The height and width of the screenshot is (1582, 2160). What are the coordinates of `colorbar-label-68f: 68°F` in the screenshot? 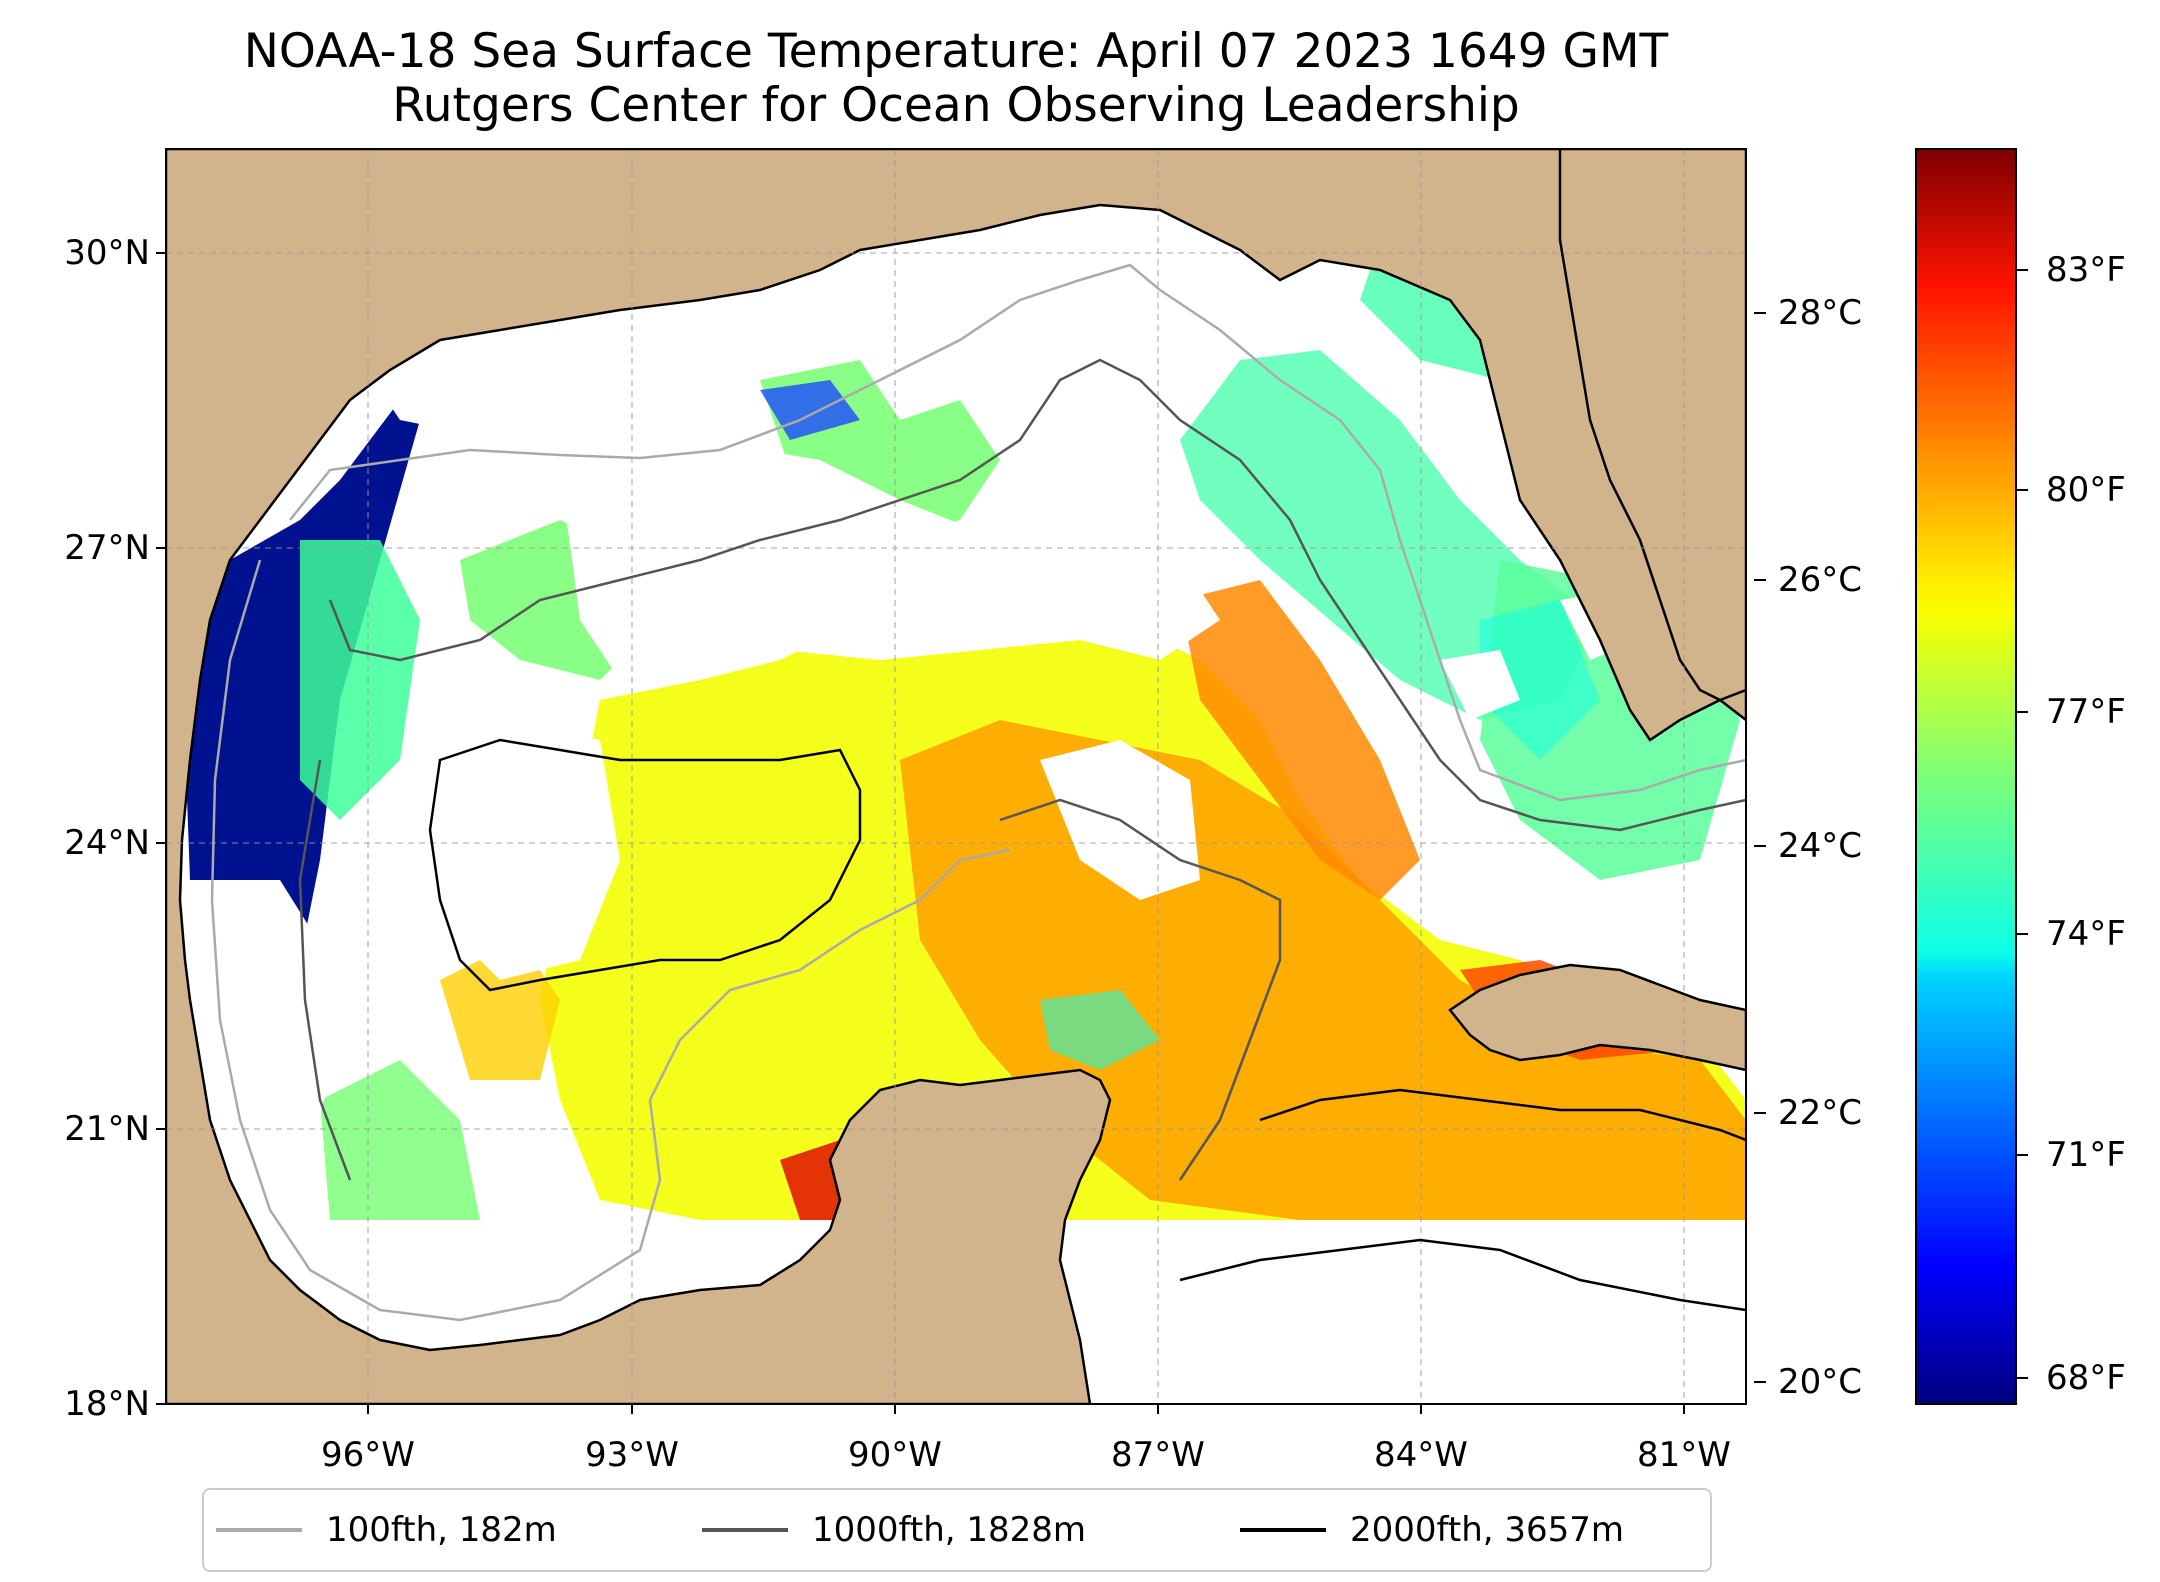 It's located at (2086, 1378).